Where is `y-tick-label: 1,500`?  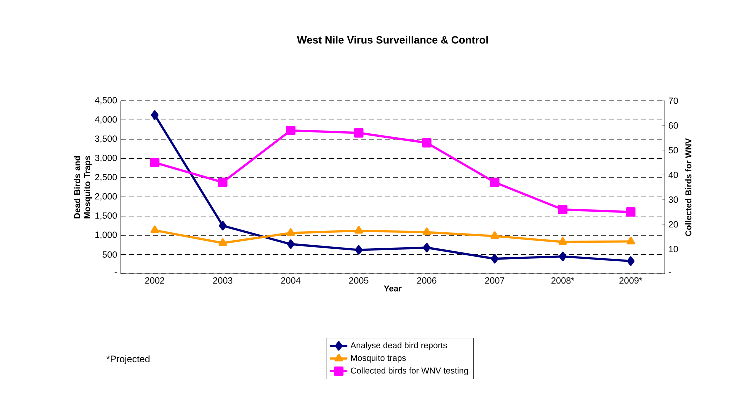 y-tick-label: 1,500 is located at coordinates (107, 216).